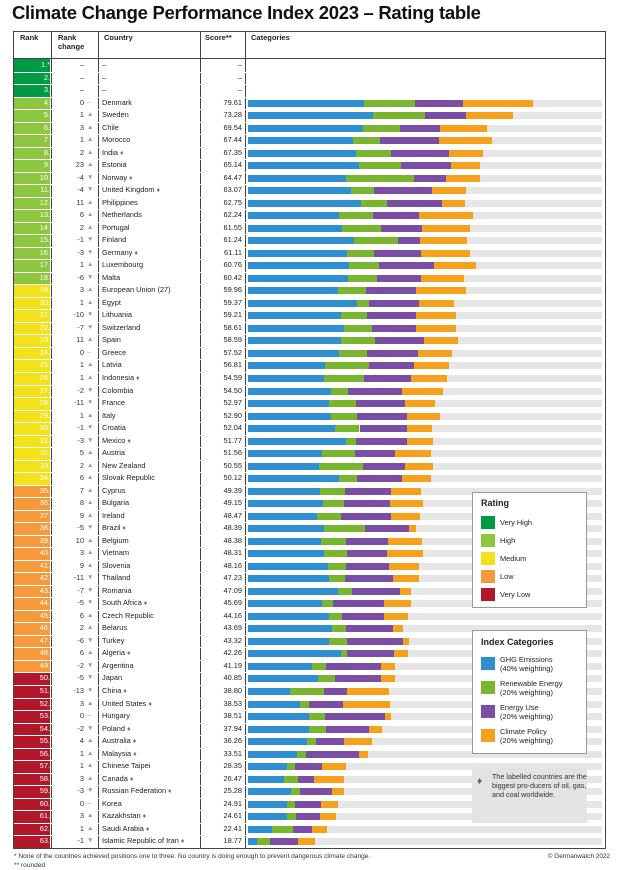 This screenshot has height=870, width=626. Describe the element at coordinates (233, 277) in the screenshot. I see `score-cell: 60.42` at that location.